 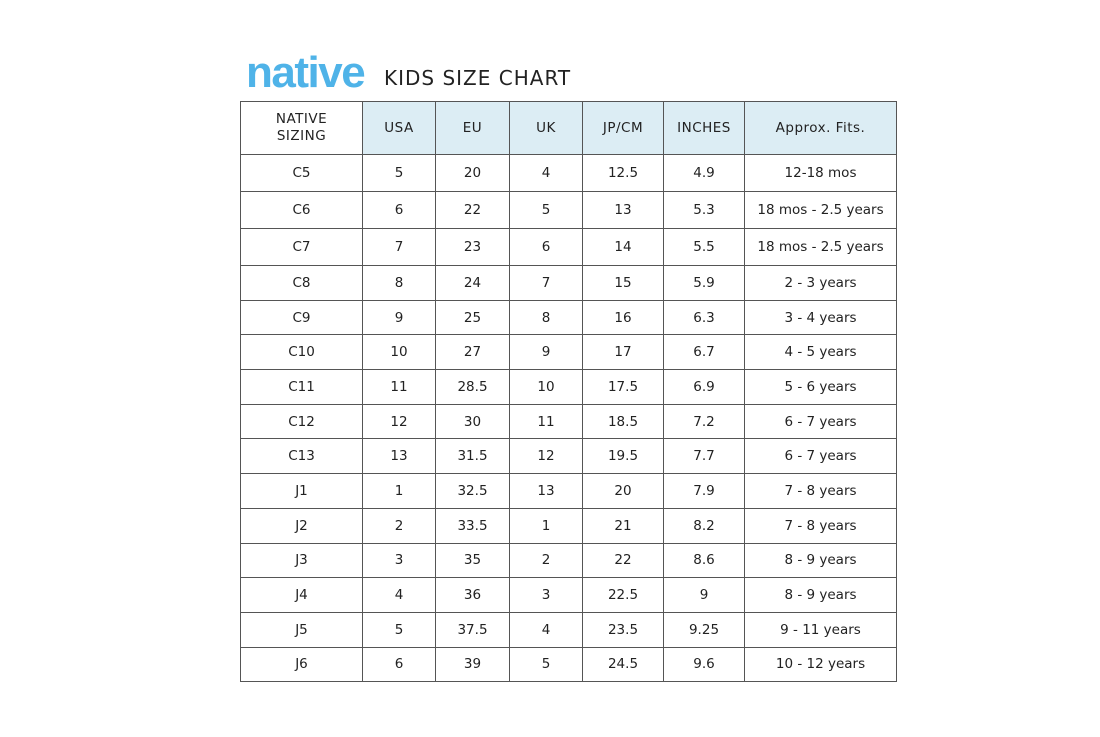 I want to click on table-row: J6 6 39 5 24.5 9.6 10 - 12 years, so click(x=568, y=664).